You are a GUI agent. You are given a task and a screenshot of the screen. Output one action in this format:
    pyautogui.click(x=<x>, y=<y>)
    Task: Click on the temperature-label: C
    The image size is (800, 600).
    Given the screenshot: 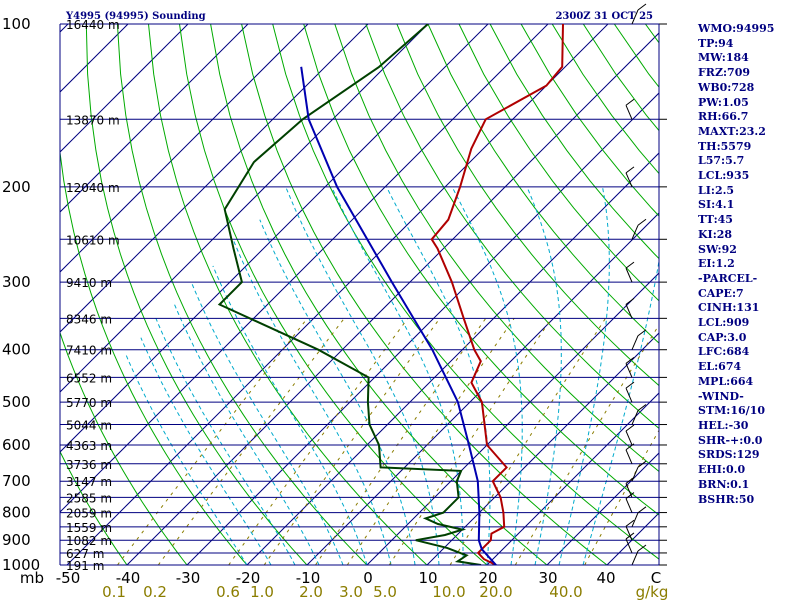 What is the action you would take?
    pyautogui.click(x=656, y=578)
    